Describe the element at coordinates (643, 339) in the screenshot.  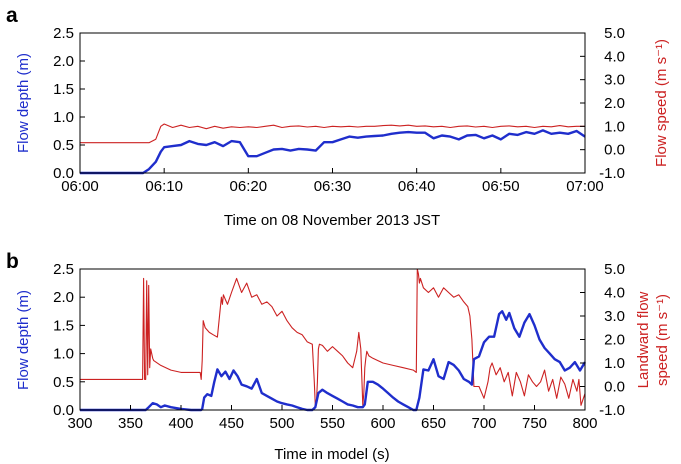
I see `panel-b-right-axis-label-line1: Landward flow` at that location.